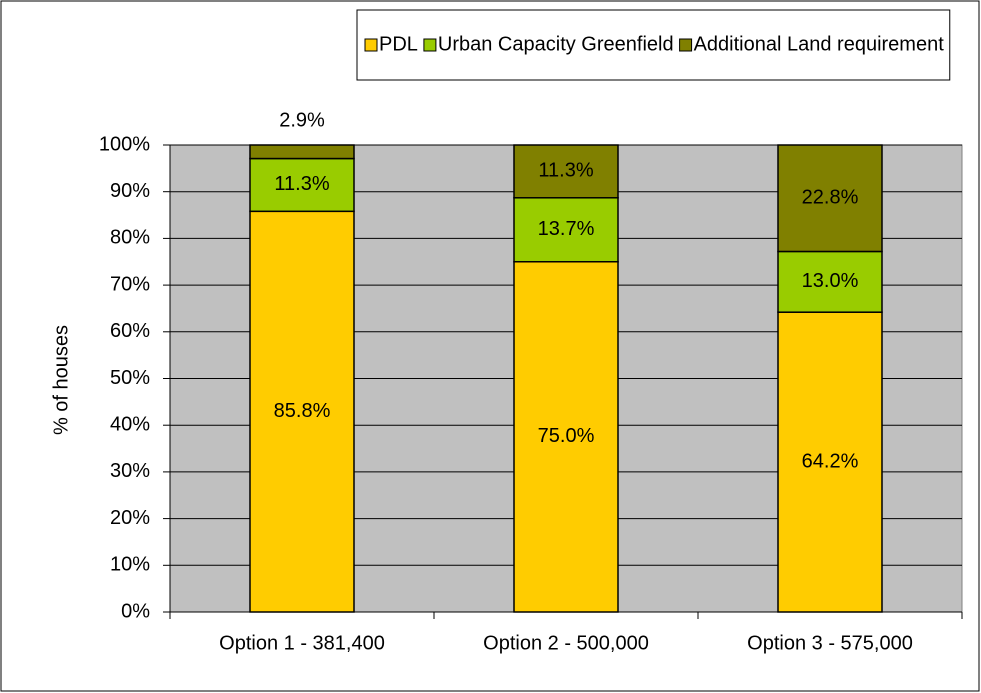  I want to click on data-label: 64.2%, so click(830, 461).